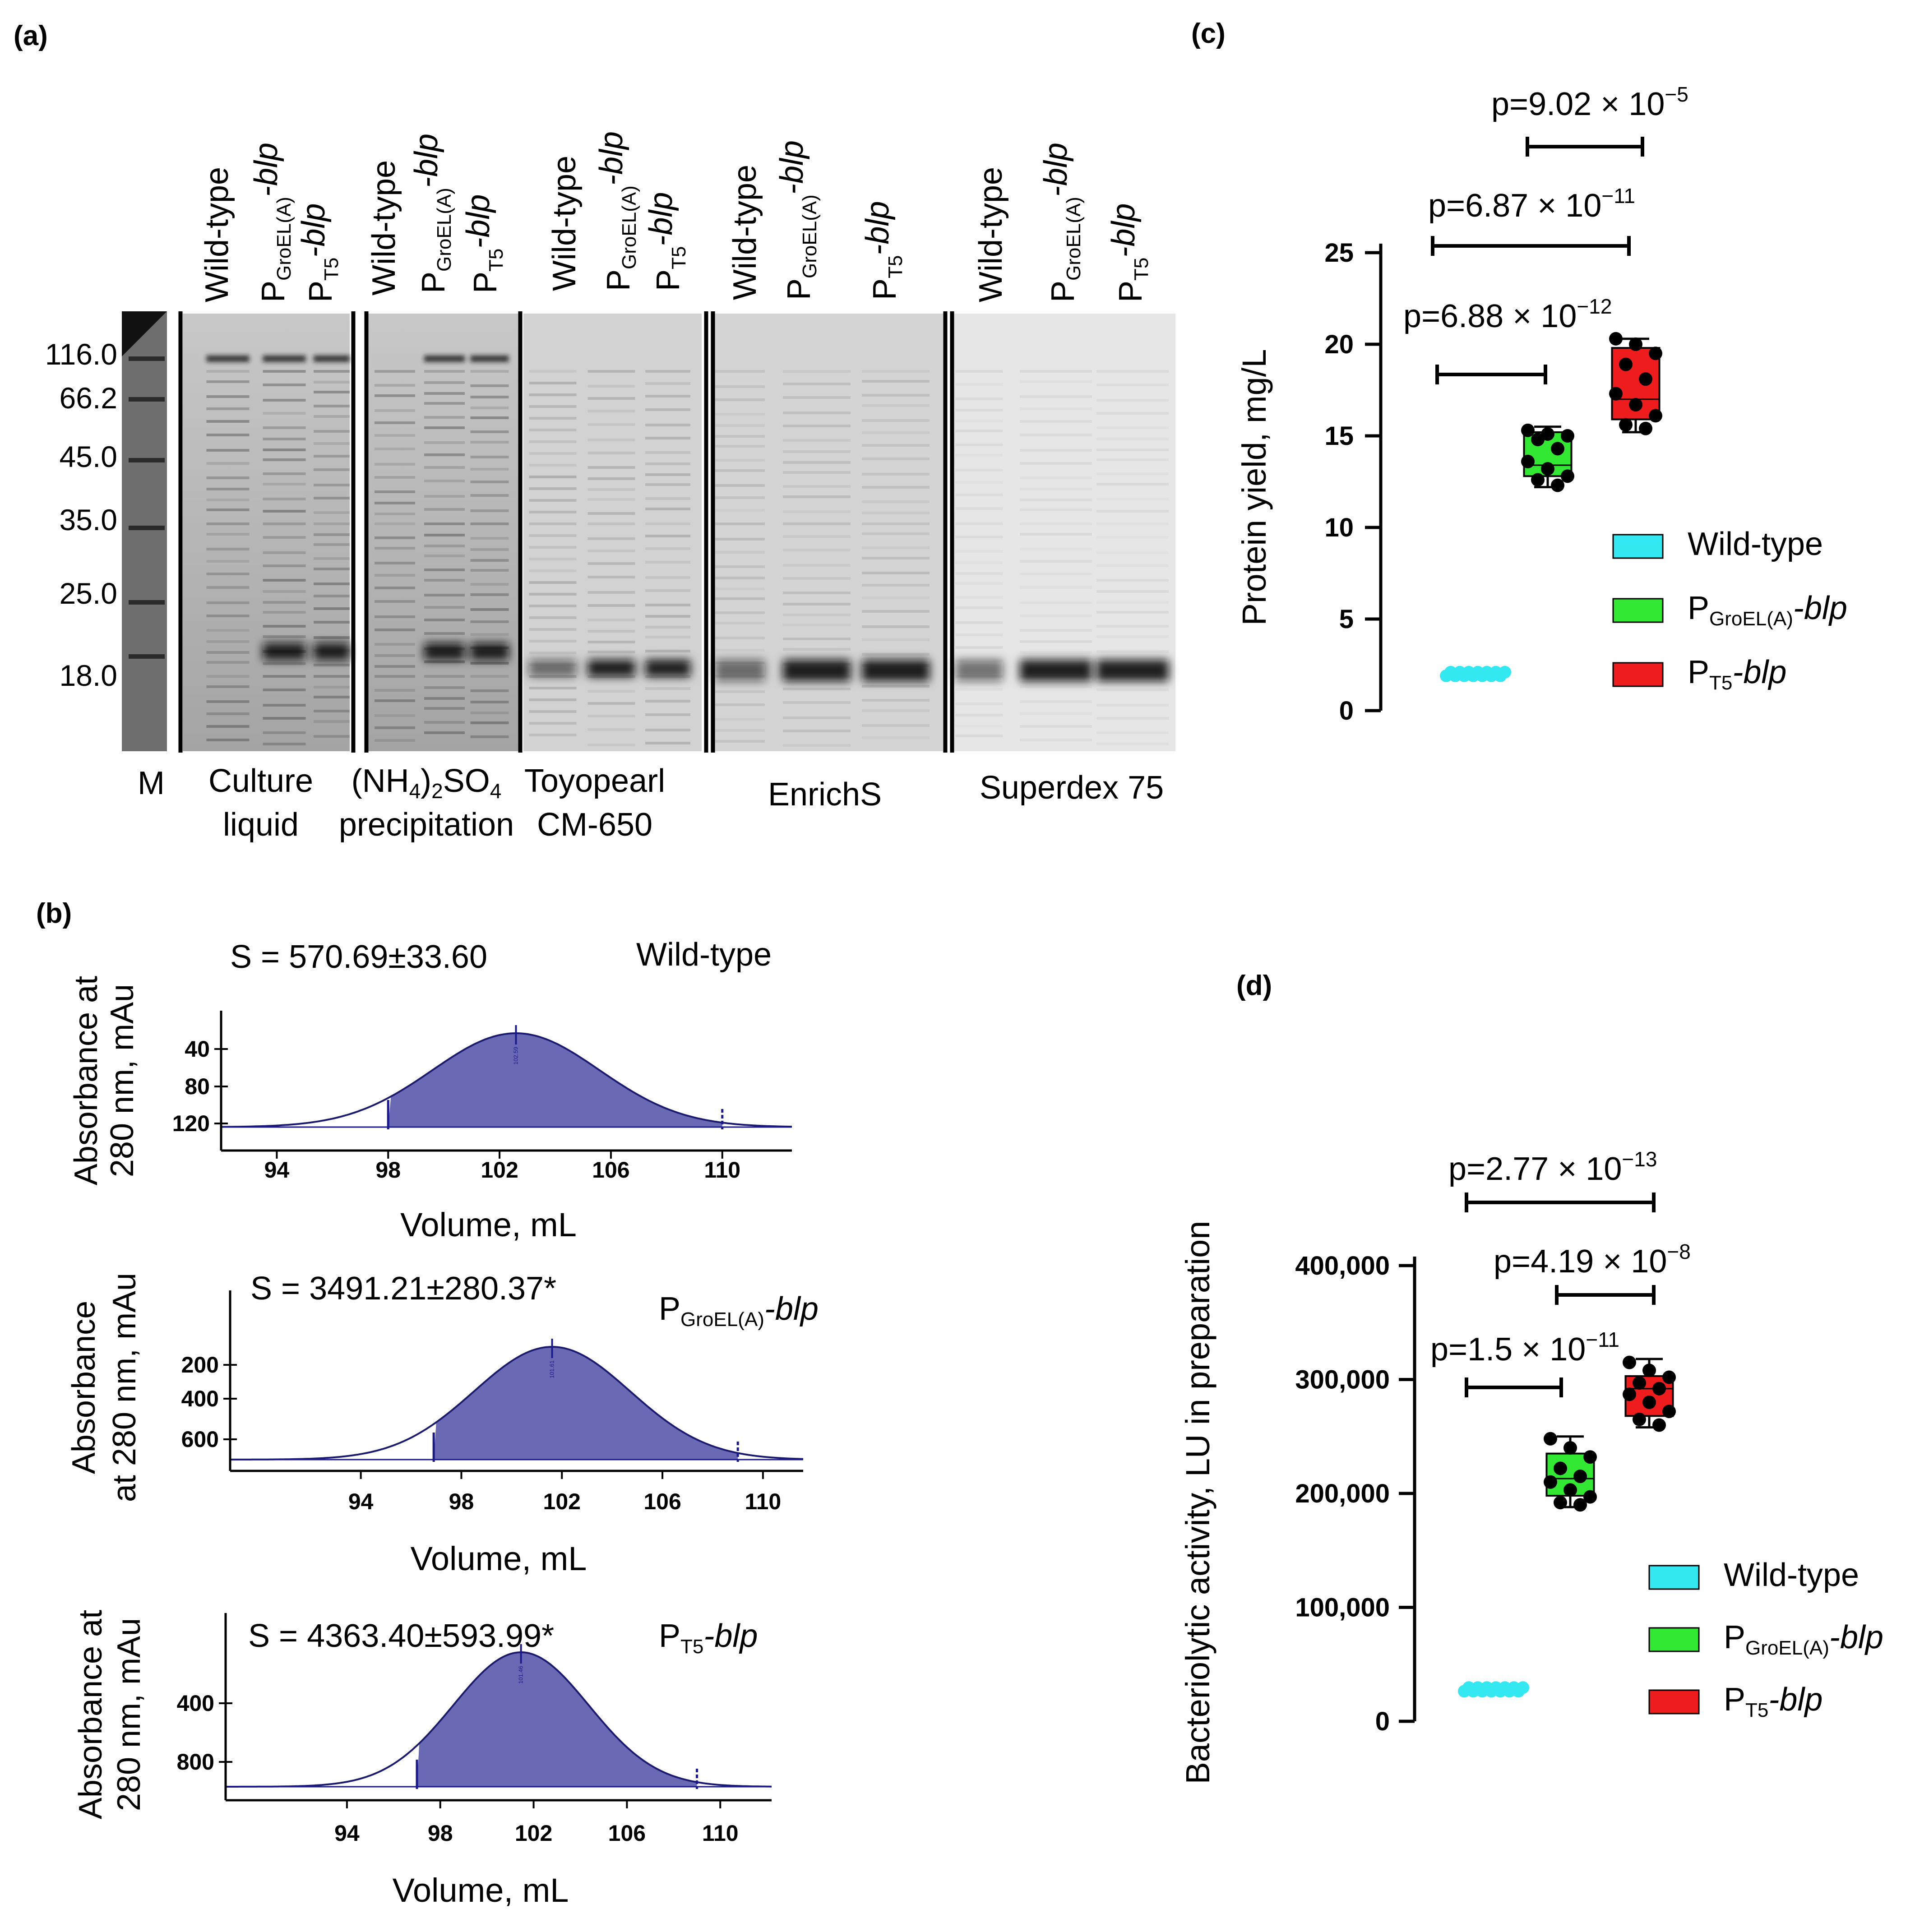  What do you see at coordinates (440, 1833) in the screenshot?
I see `x-tick-label: 98` at bounding box center [440, 1833].